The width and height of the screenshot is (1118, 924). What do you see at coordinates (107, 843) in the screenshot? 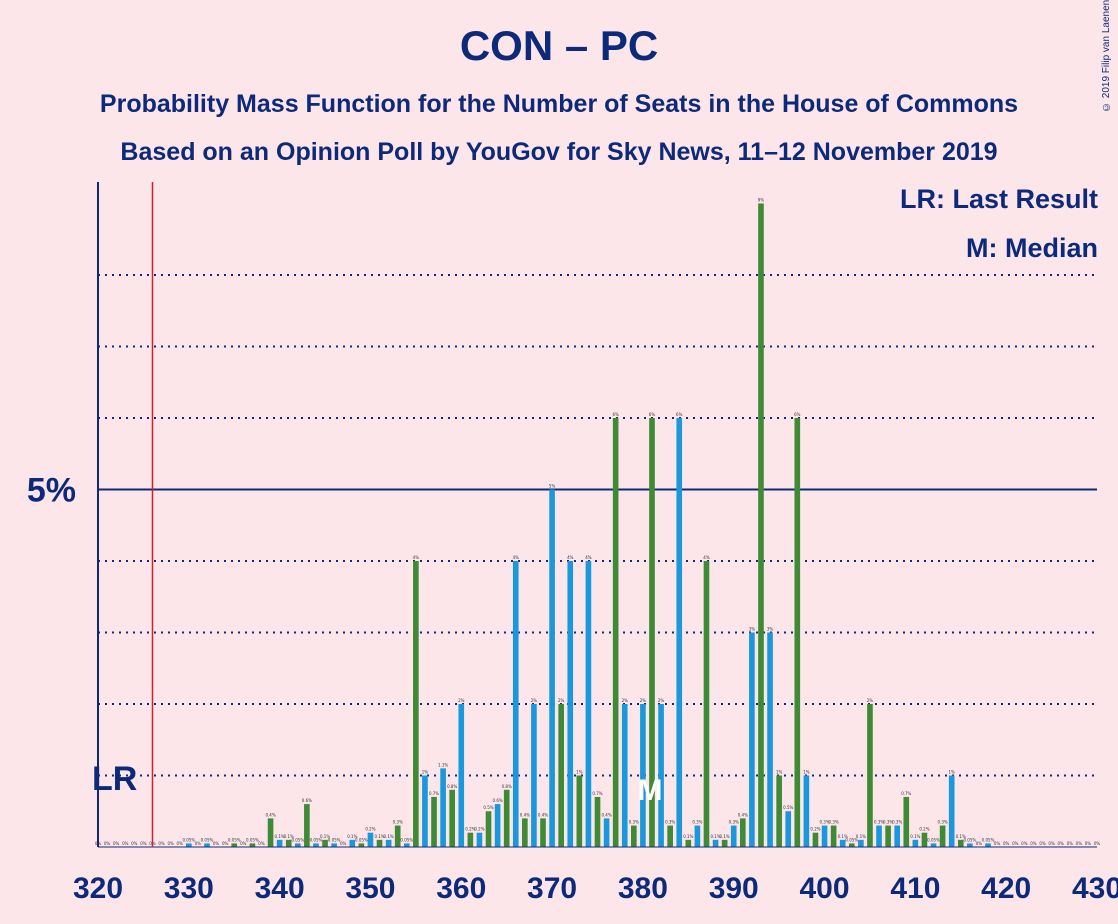
I see `bar-label-321: 0%` at bounding box center [107, 843].